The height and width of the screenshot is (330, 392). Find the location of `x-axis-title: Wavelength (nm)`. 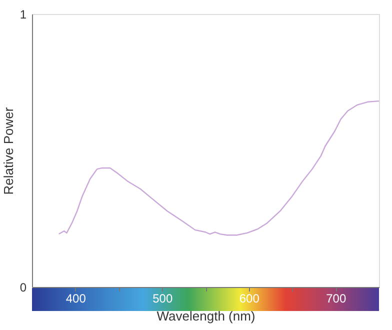

x-axis-title: Wavelength (nm) is located at coordinates (206, 316).